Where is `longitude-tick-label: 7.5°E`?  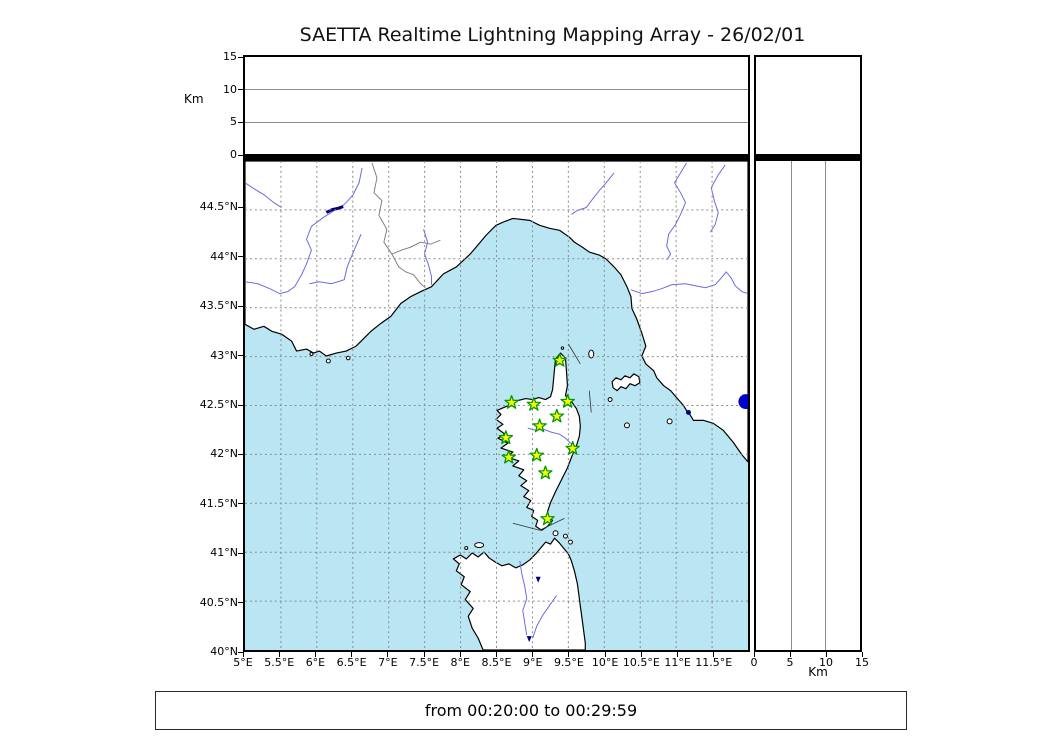
longitude-tick-label: 7.5°E is located at coordinates (424, 662).